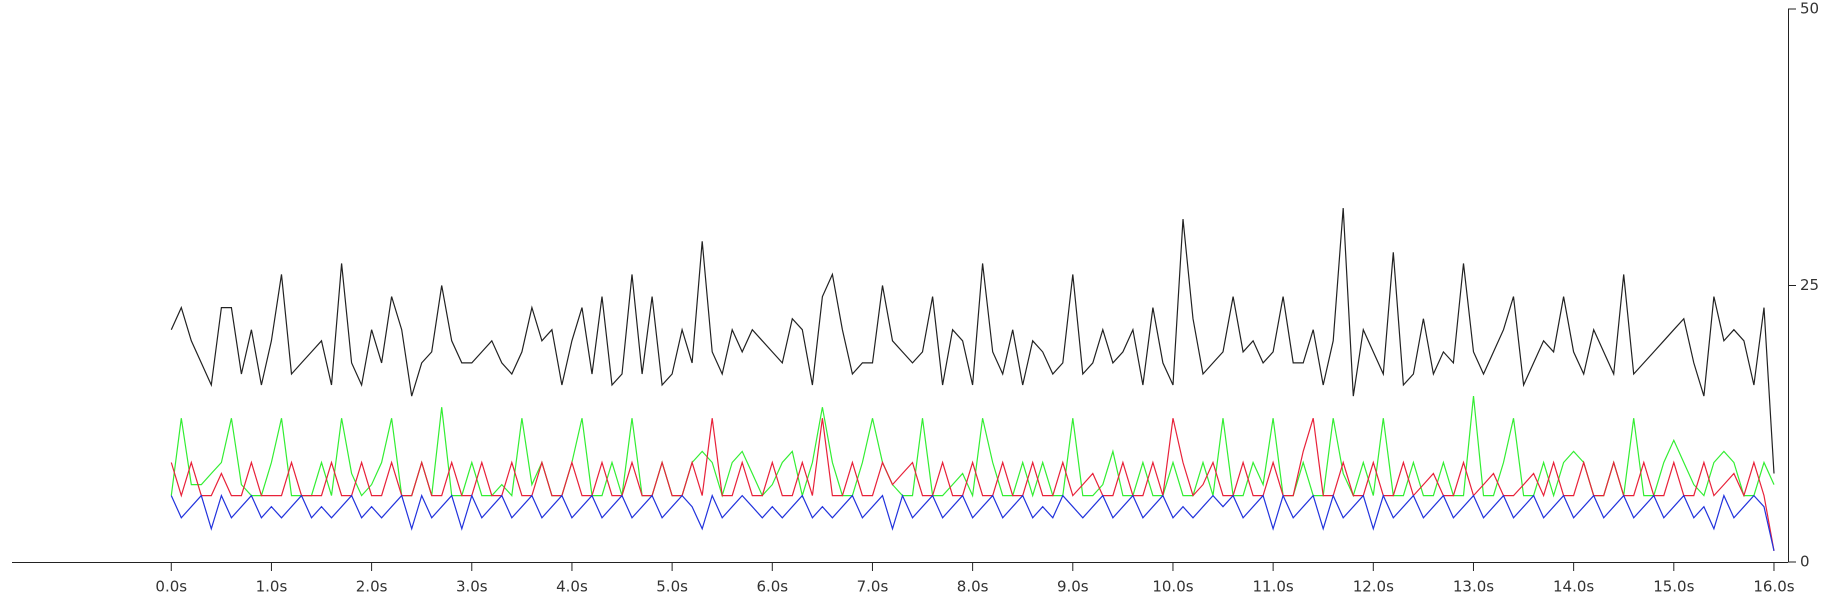 This screenshot has width=1824, height=603. I want to click on x-tick-label: 12.0s, so click(1373, 587).